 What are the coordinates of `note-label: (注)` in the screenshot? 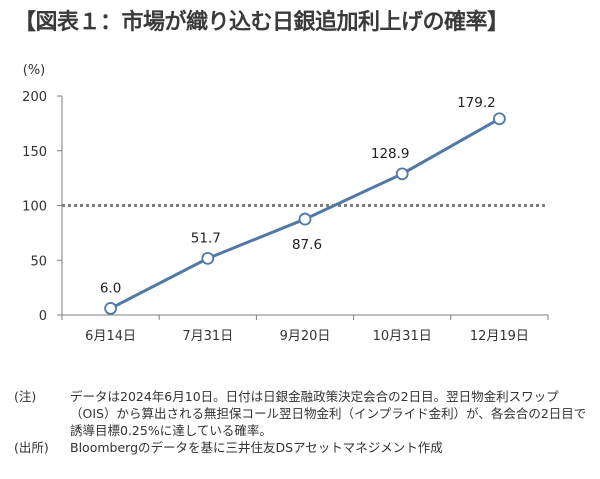 It's located at (25, 396).